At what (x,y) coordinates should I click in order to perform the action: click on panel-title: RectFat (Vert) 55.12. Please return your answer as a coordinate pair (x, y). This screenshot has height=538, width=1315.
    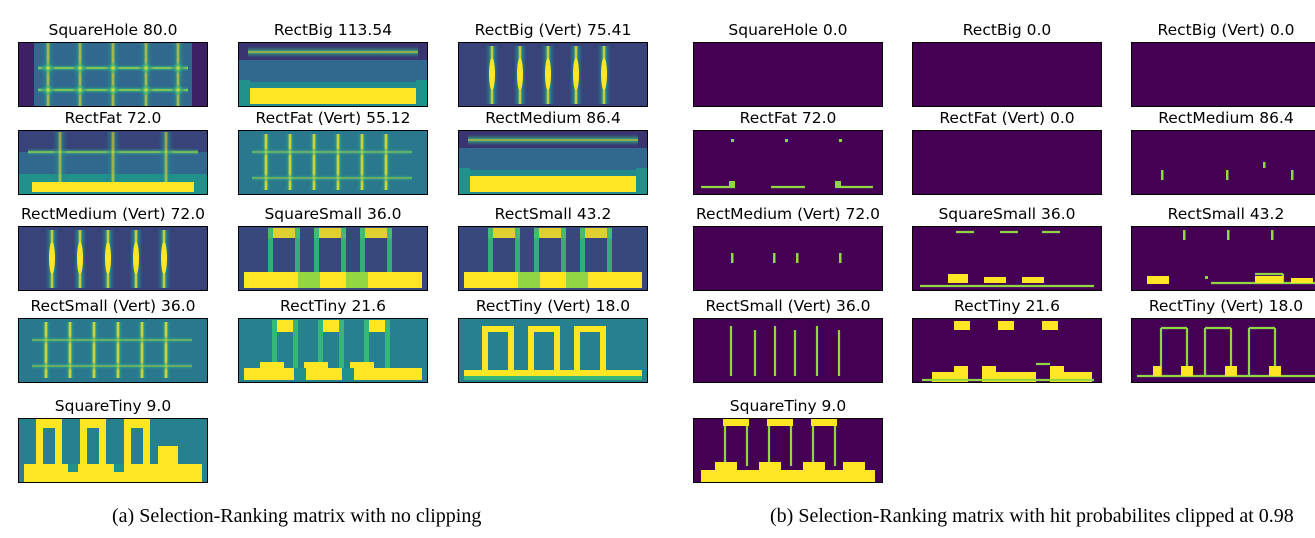
    Looking at the image, I should click on (333, 118).